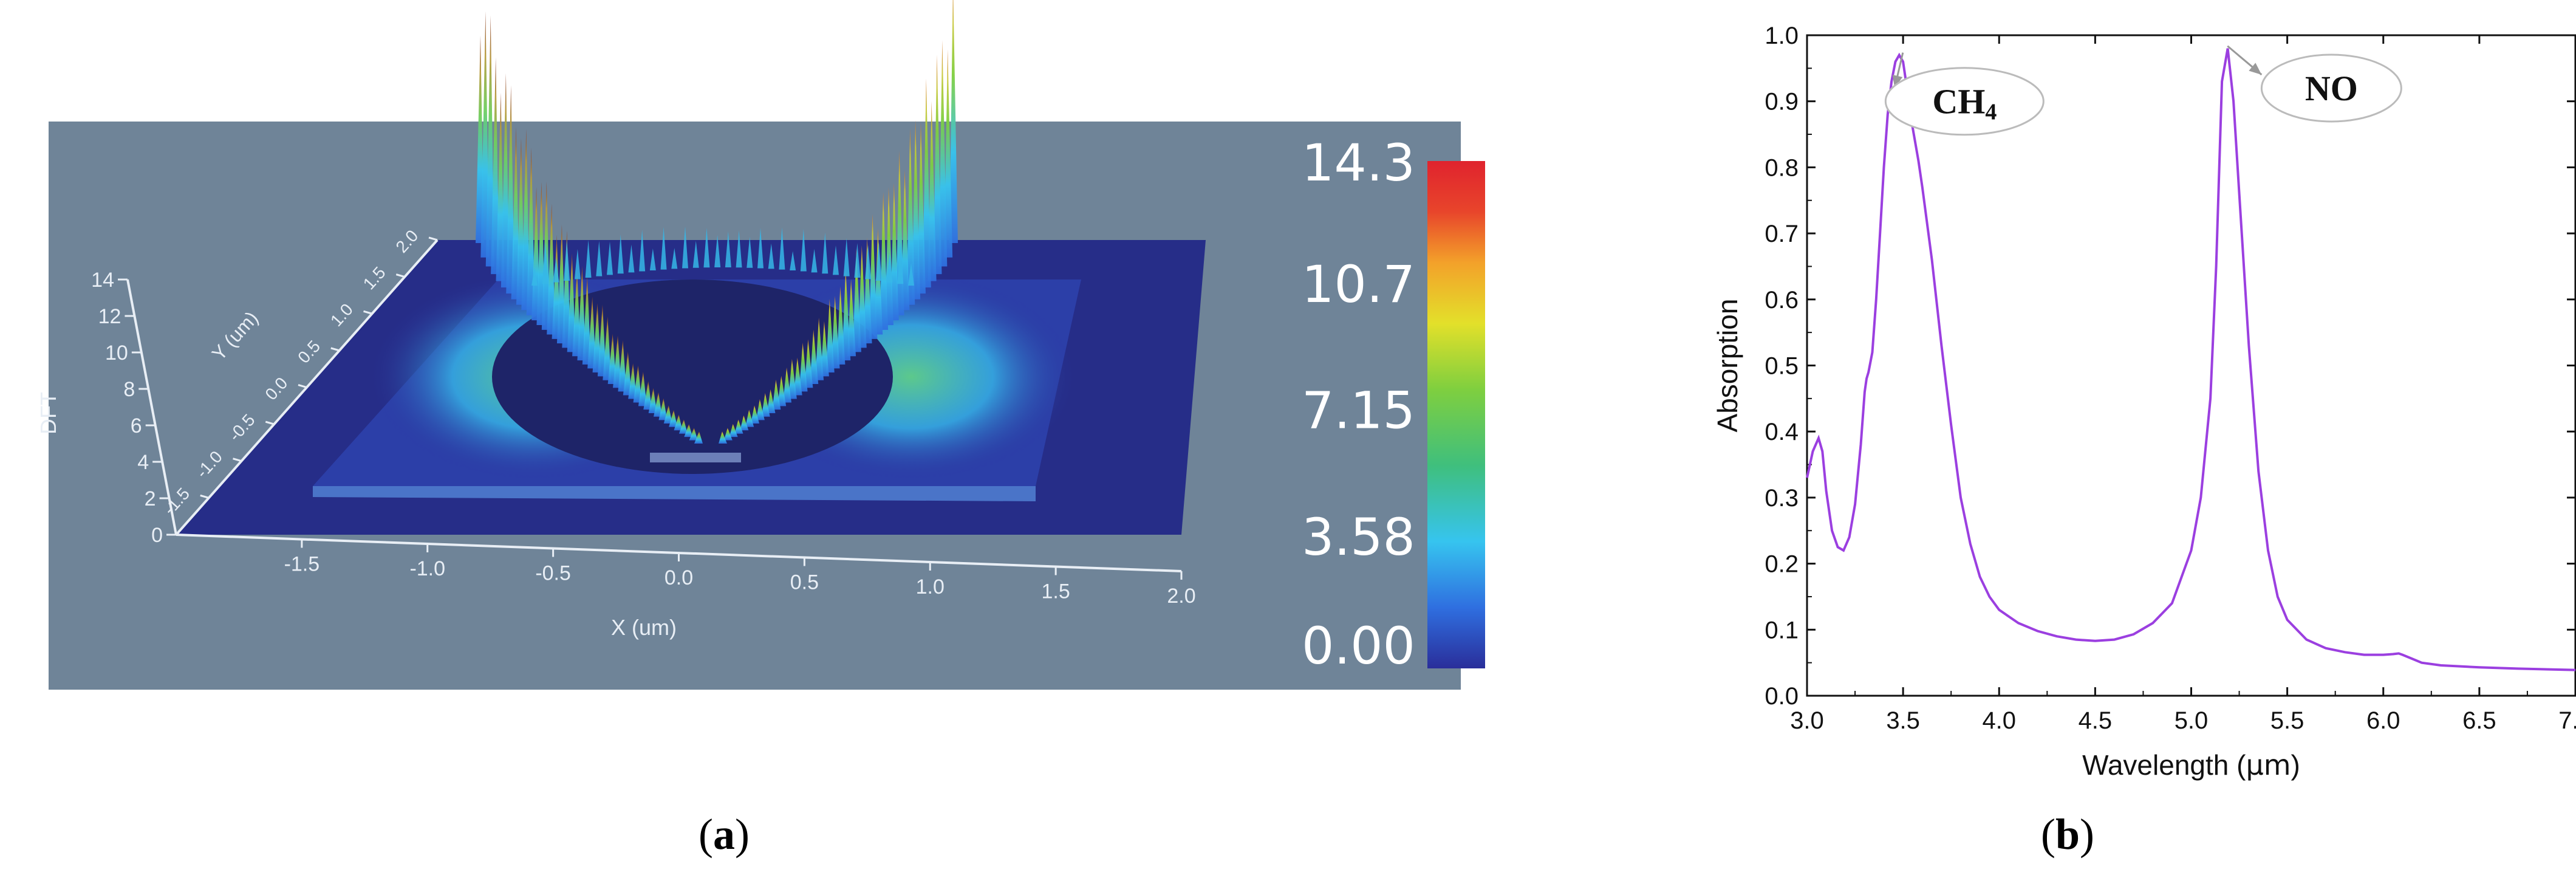 This screenshot has width=2576, height=892. I want to click on colorbar, so click(1456, 415).